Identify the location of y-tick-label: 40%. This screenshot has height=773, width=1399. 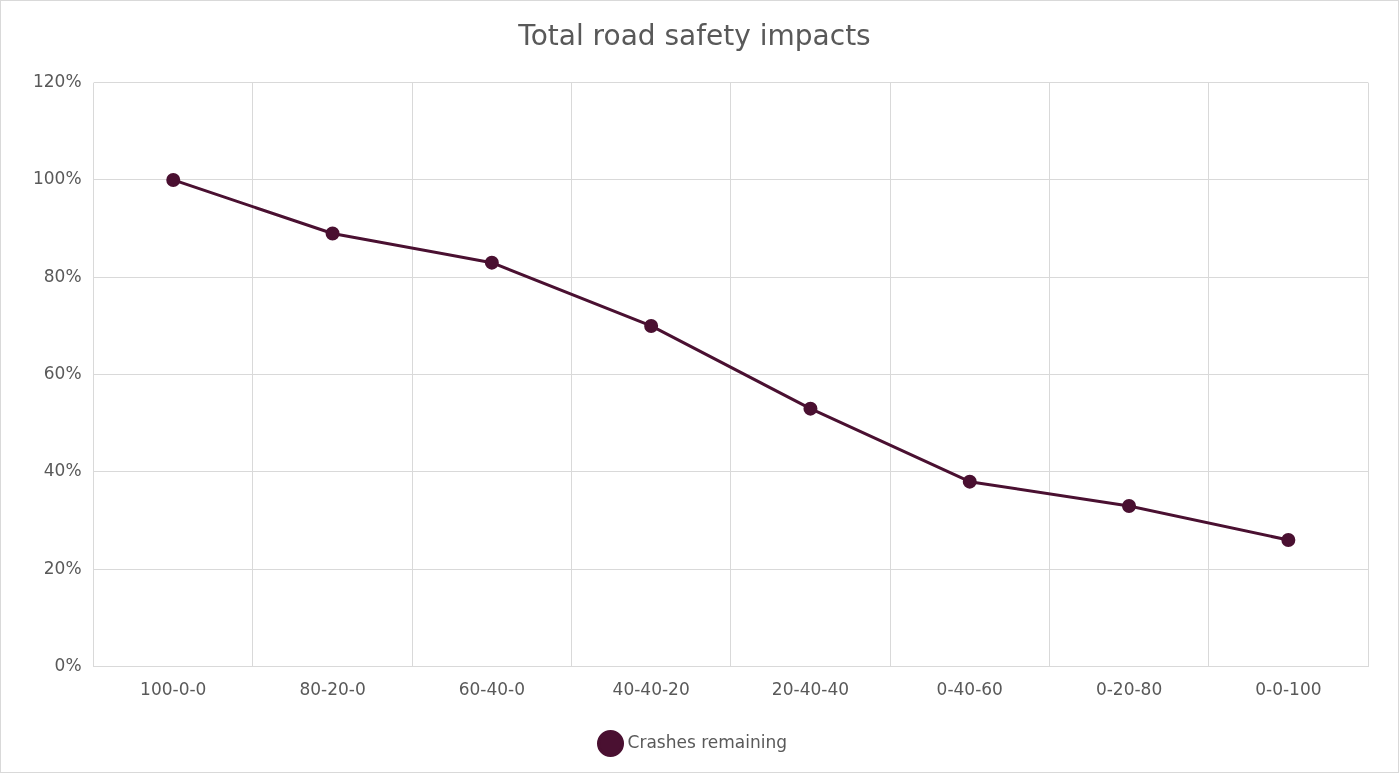
(62, 470).